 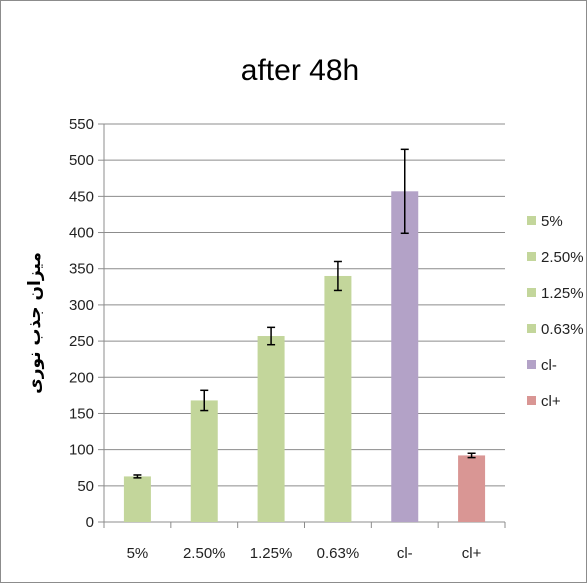 I want to click on legend-entry: cl-, so click(x=549, y=365).